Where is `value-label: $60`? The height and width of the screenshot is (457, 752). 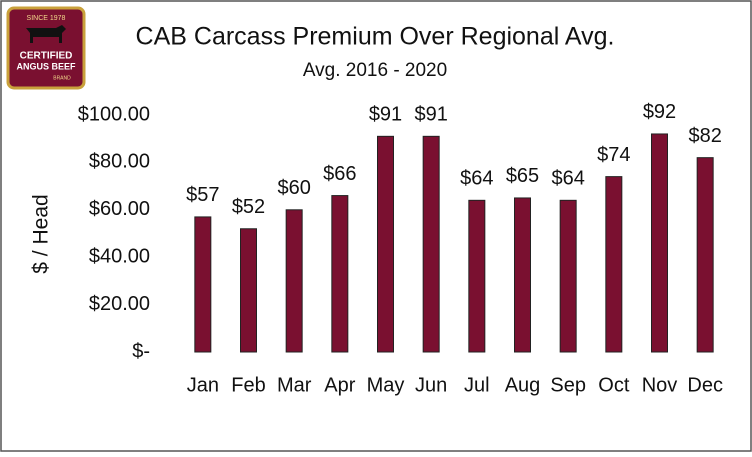
value-label: $60 is located at coordinates (293, 188).